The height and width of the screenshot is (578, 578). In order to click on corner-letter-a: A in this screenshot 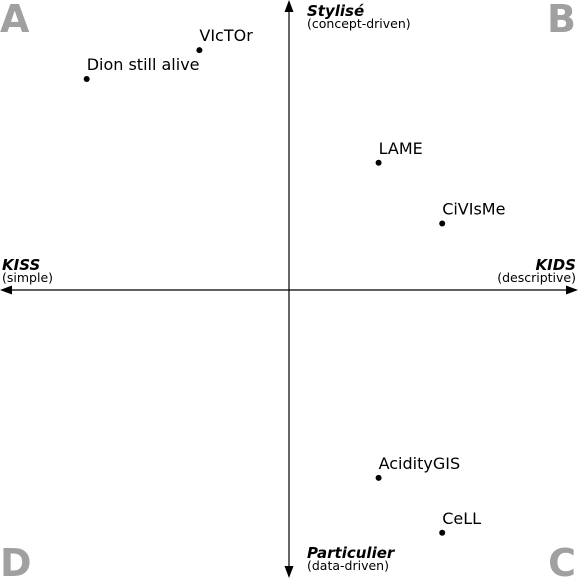, I will do `click(15, 20)`.